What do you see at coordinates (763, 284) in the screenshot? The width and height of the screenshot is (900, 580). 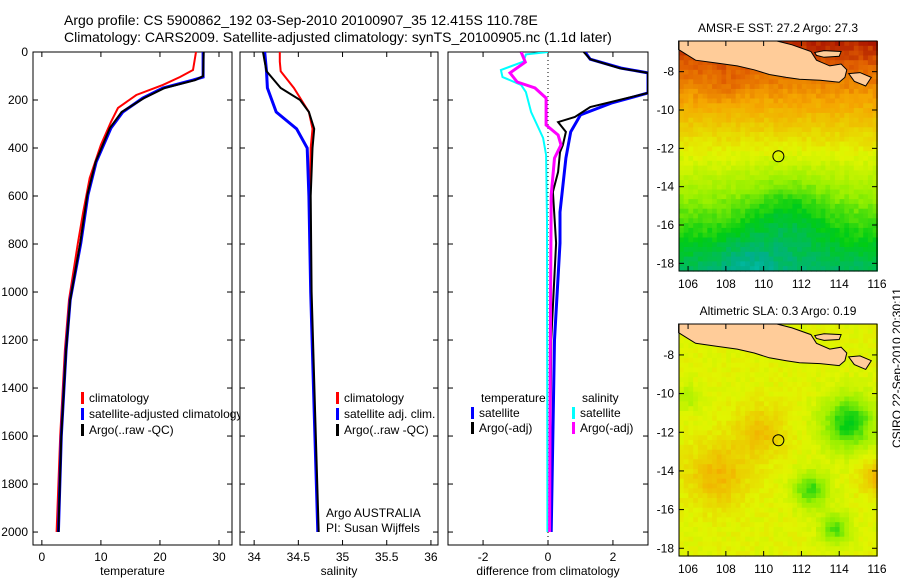 I see `lon-tick-label: 110` at bounding box center [763, 284].